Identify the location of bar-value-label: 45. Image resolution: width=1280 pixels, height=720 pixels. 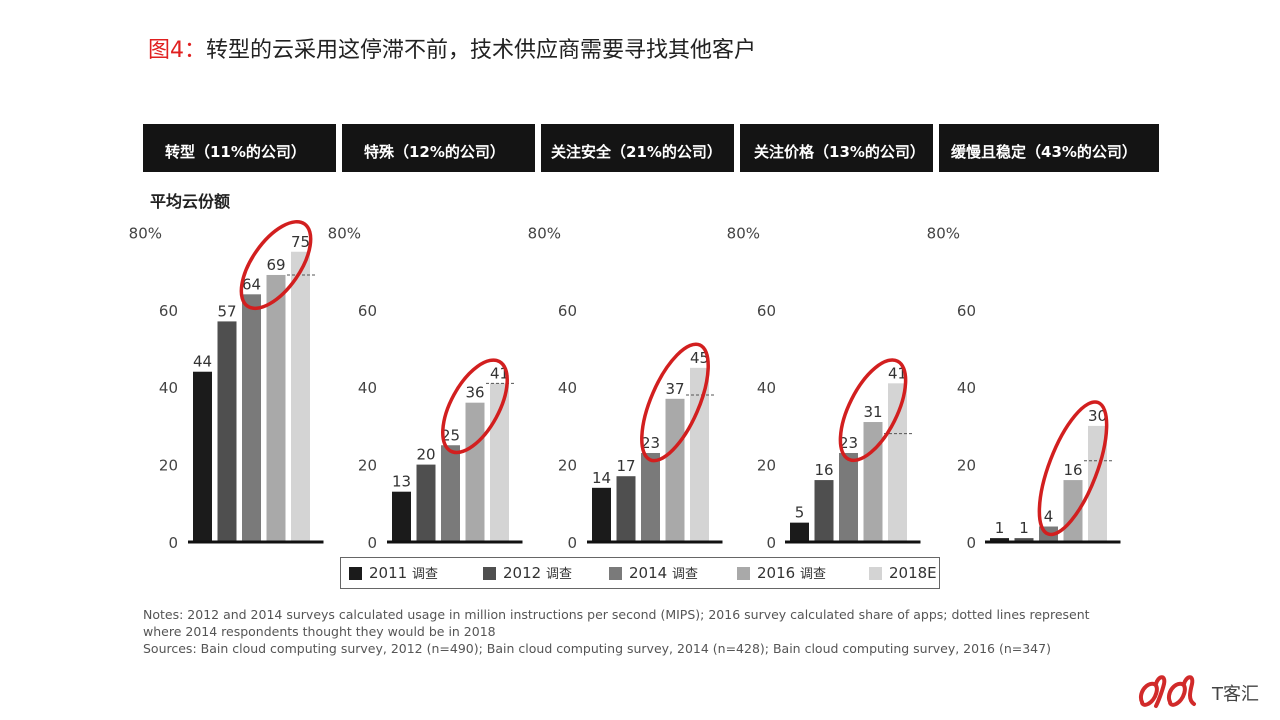
(699, 358).